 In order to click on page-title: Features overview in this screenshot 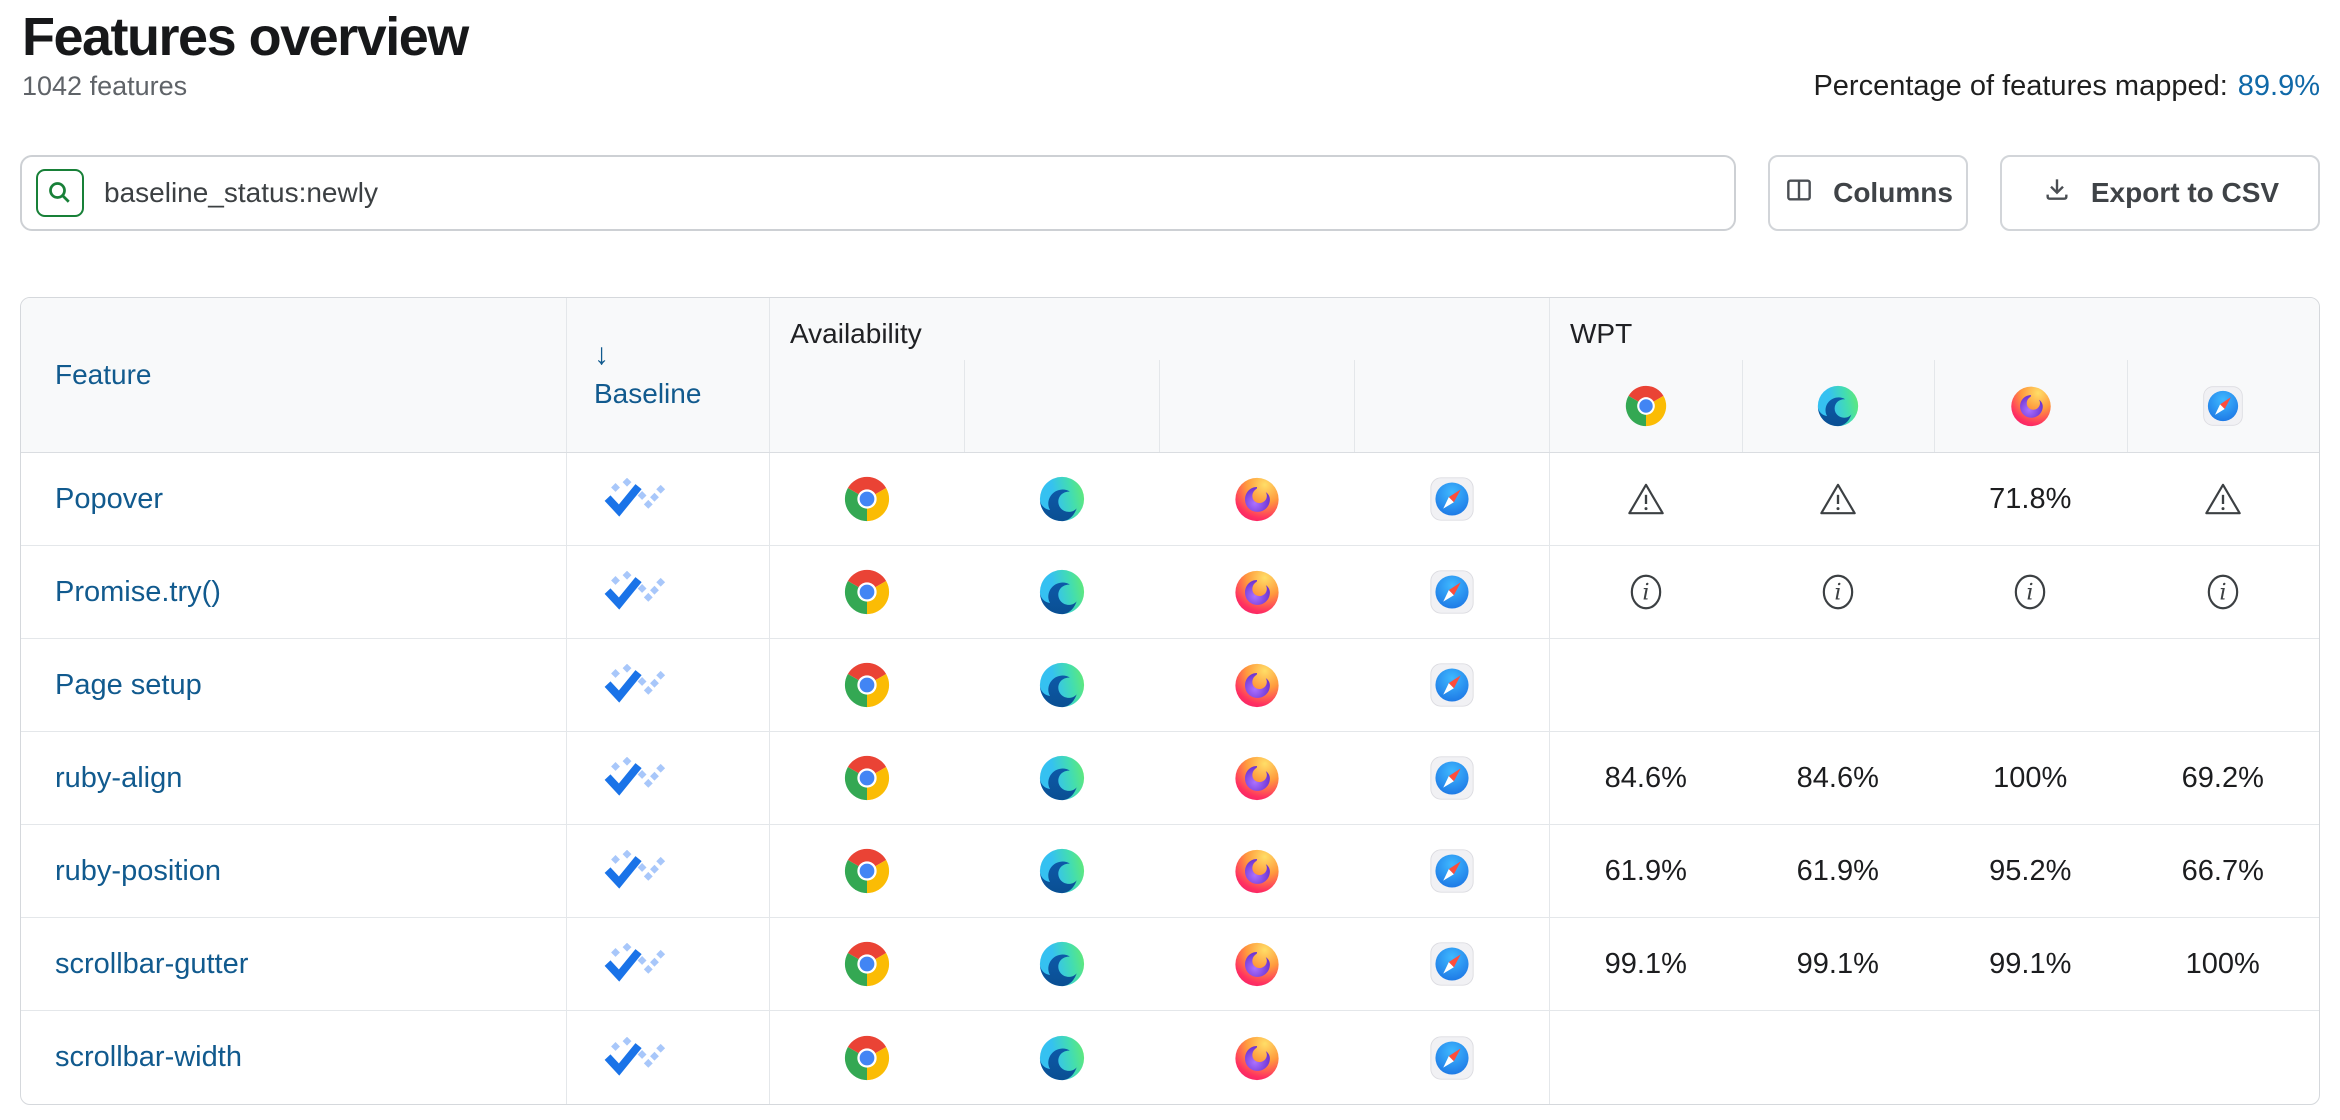, I will do `click(245, 37)`.